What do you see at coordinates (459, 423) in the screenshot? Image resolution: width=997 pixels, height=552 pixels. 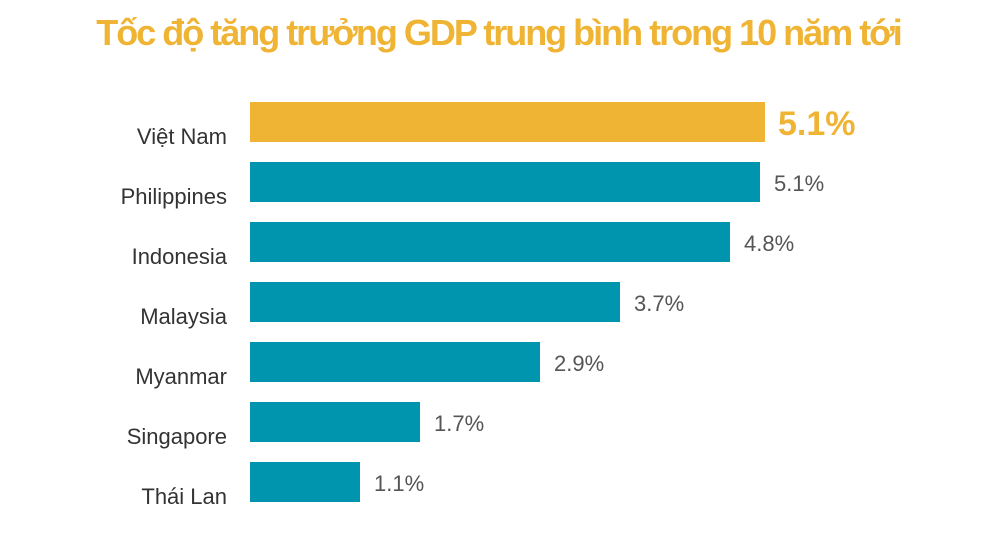 I see `data-label: 1.7%` at bounding box center [459, 423].